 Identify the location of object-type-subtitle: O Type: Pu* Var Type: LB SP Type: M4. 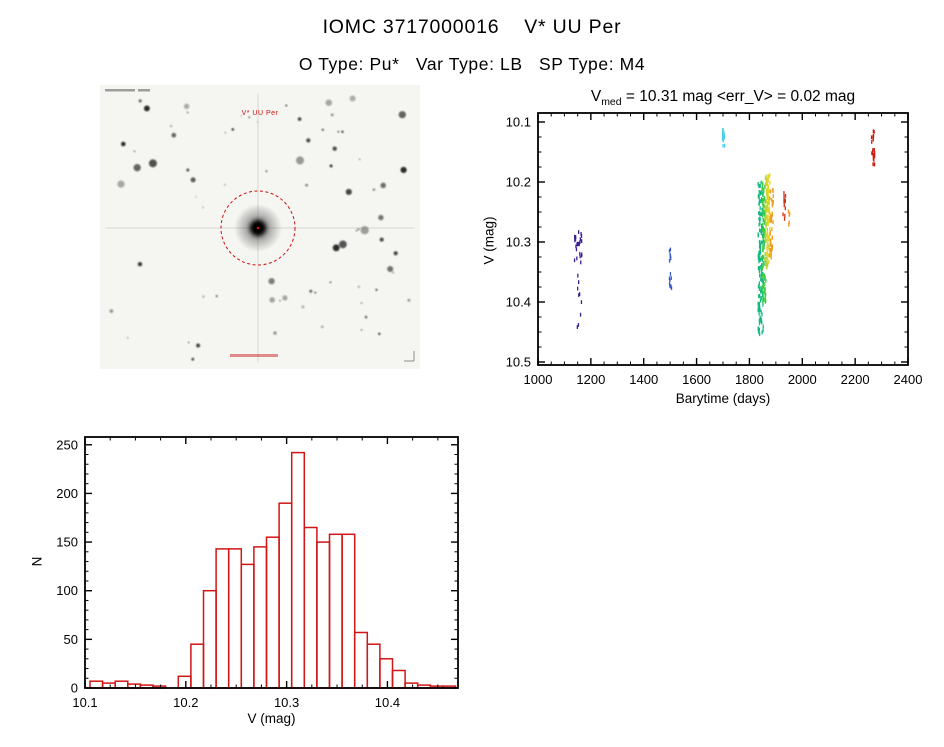
(472, 64).